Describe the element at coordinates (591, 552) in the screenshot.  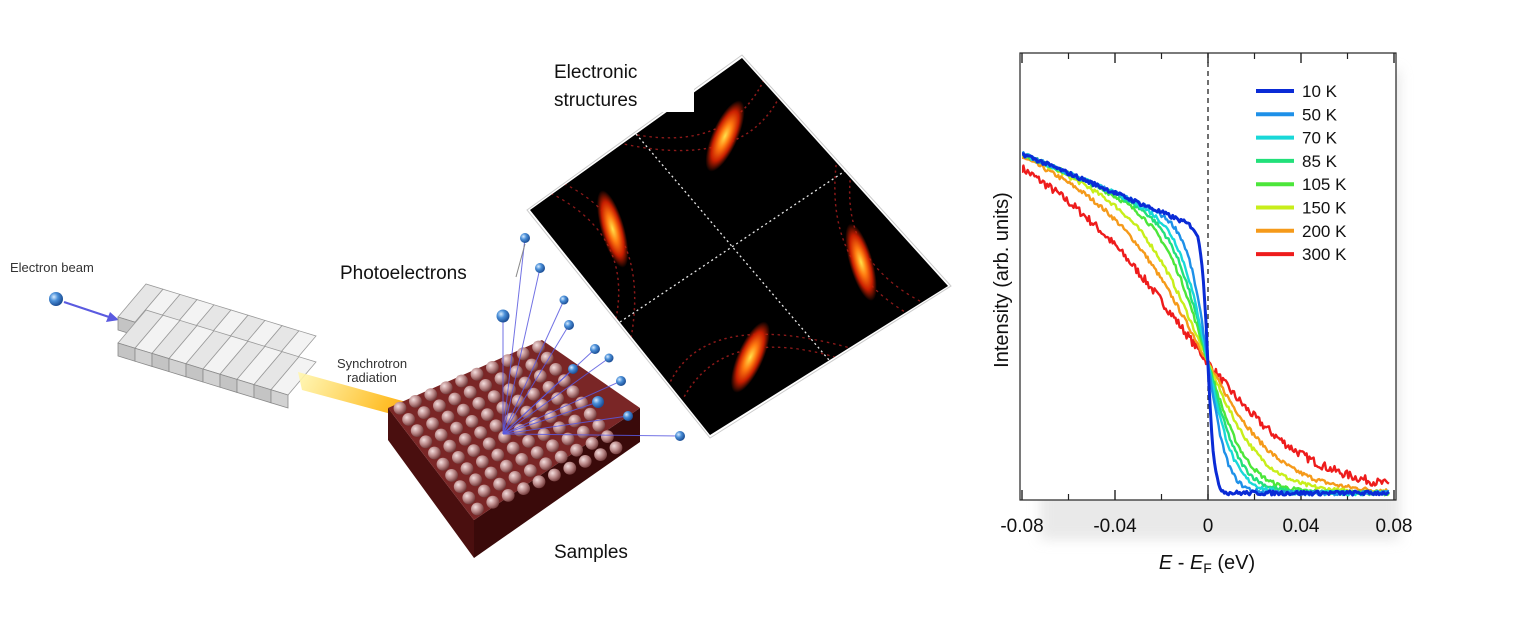
I see `samples-label: Samples` at that location.